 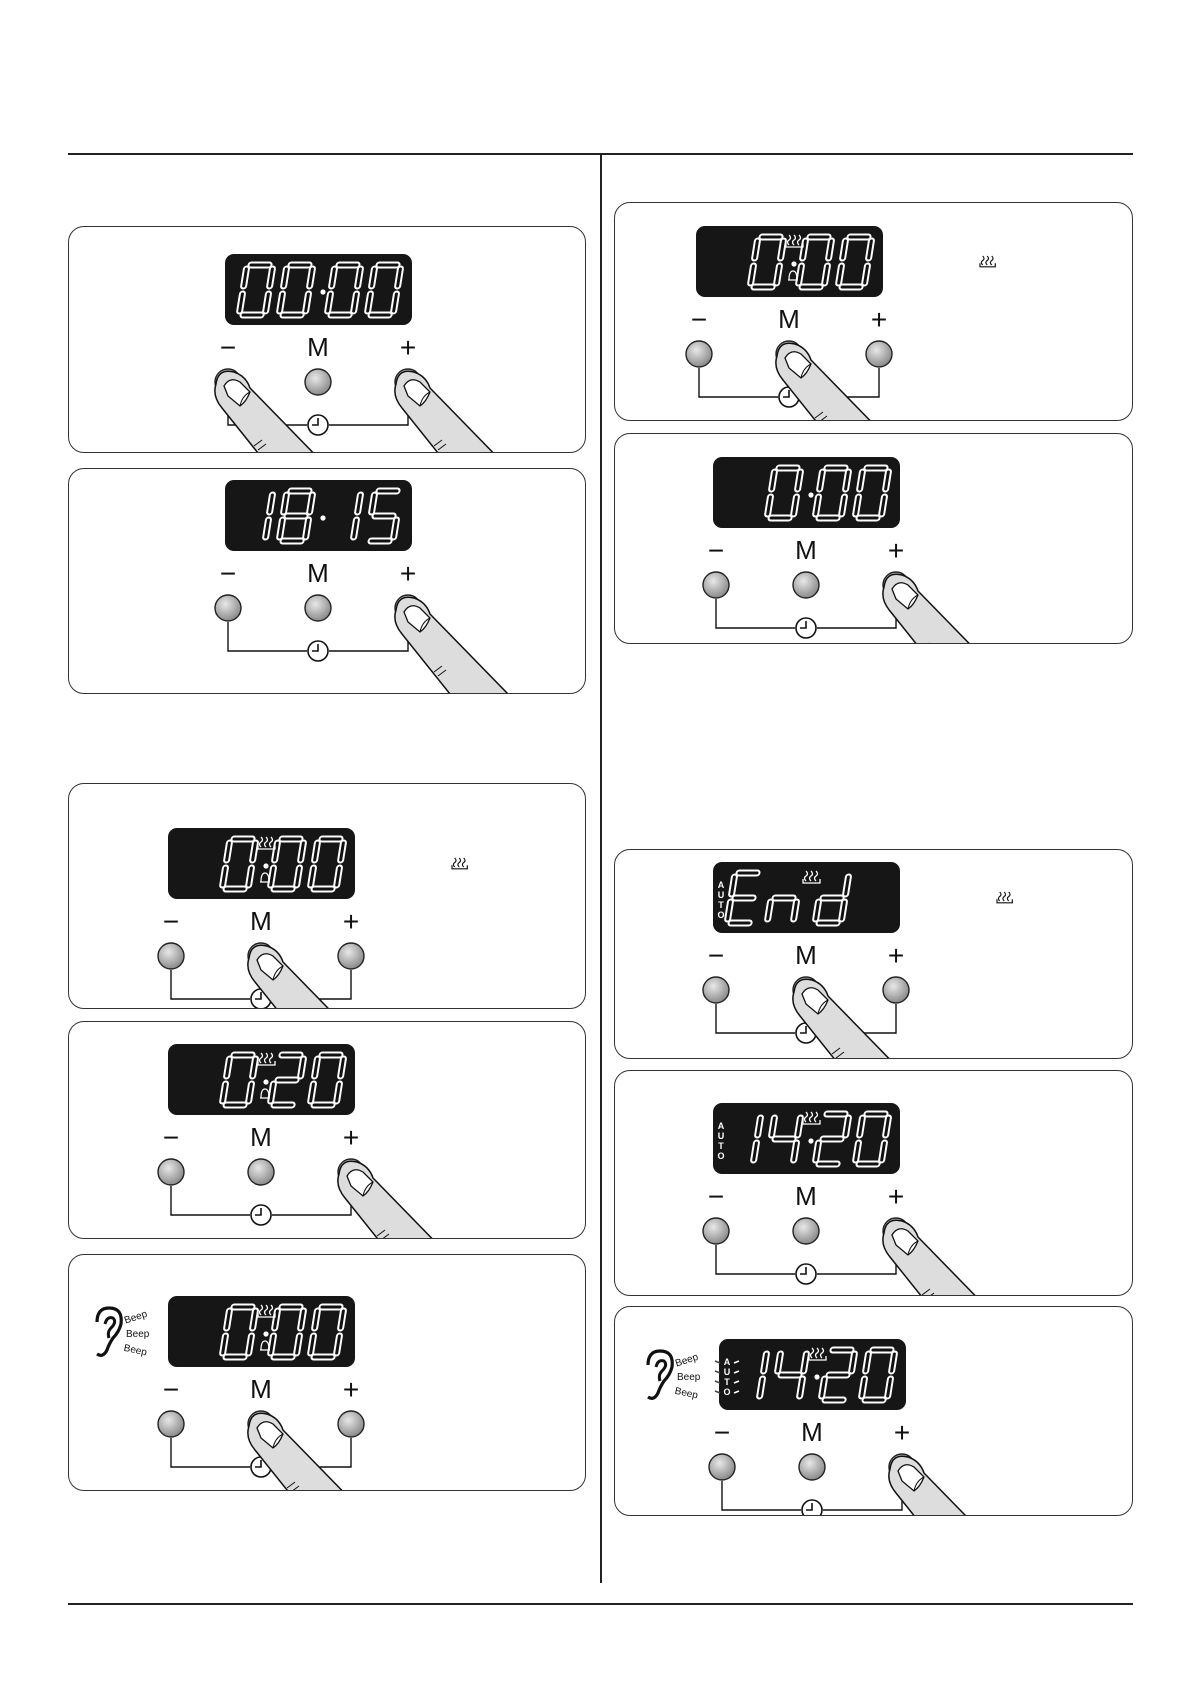 I want to click on timer-panel-end-m: AUTO − M +, so click(x=873, y=954).